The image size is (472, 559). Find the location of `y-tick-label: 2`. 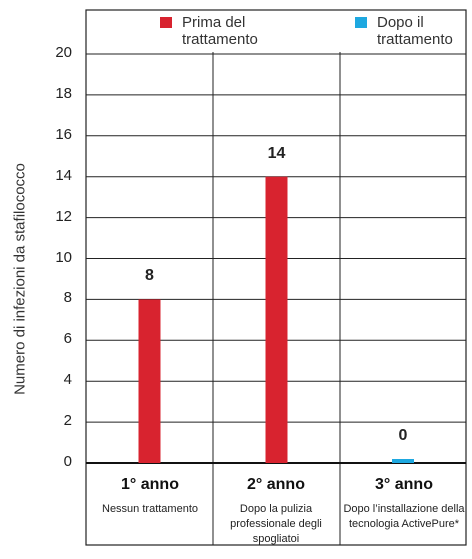

y-tick-label: 2 is located at coordinates (67, 421).